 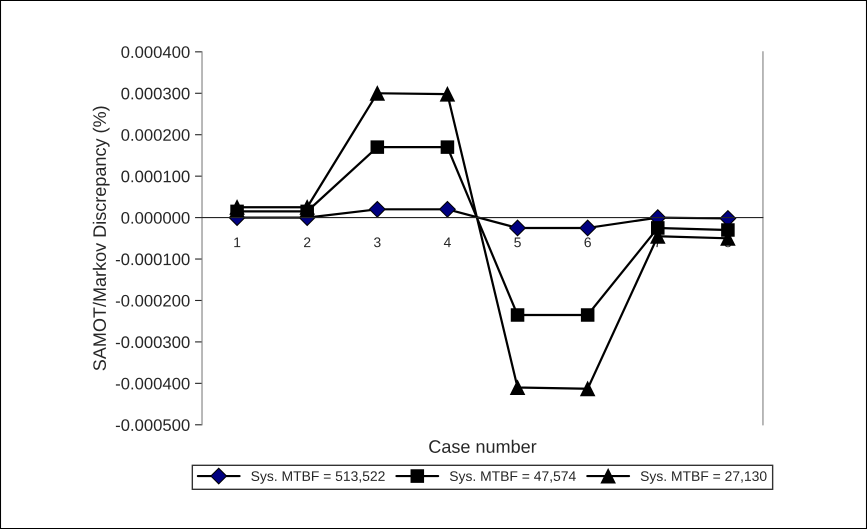 I want to click on x-tick-label: 6, so click(x=587, y=242).